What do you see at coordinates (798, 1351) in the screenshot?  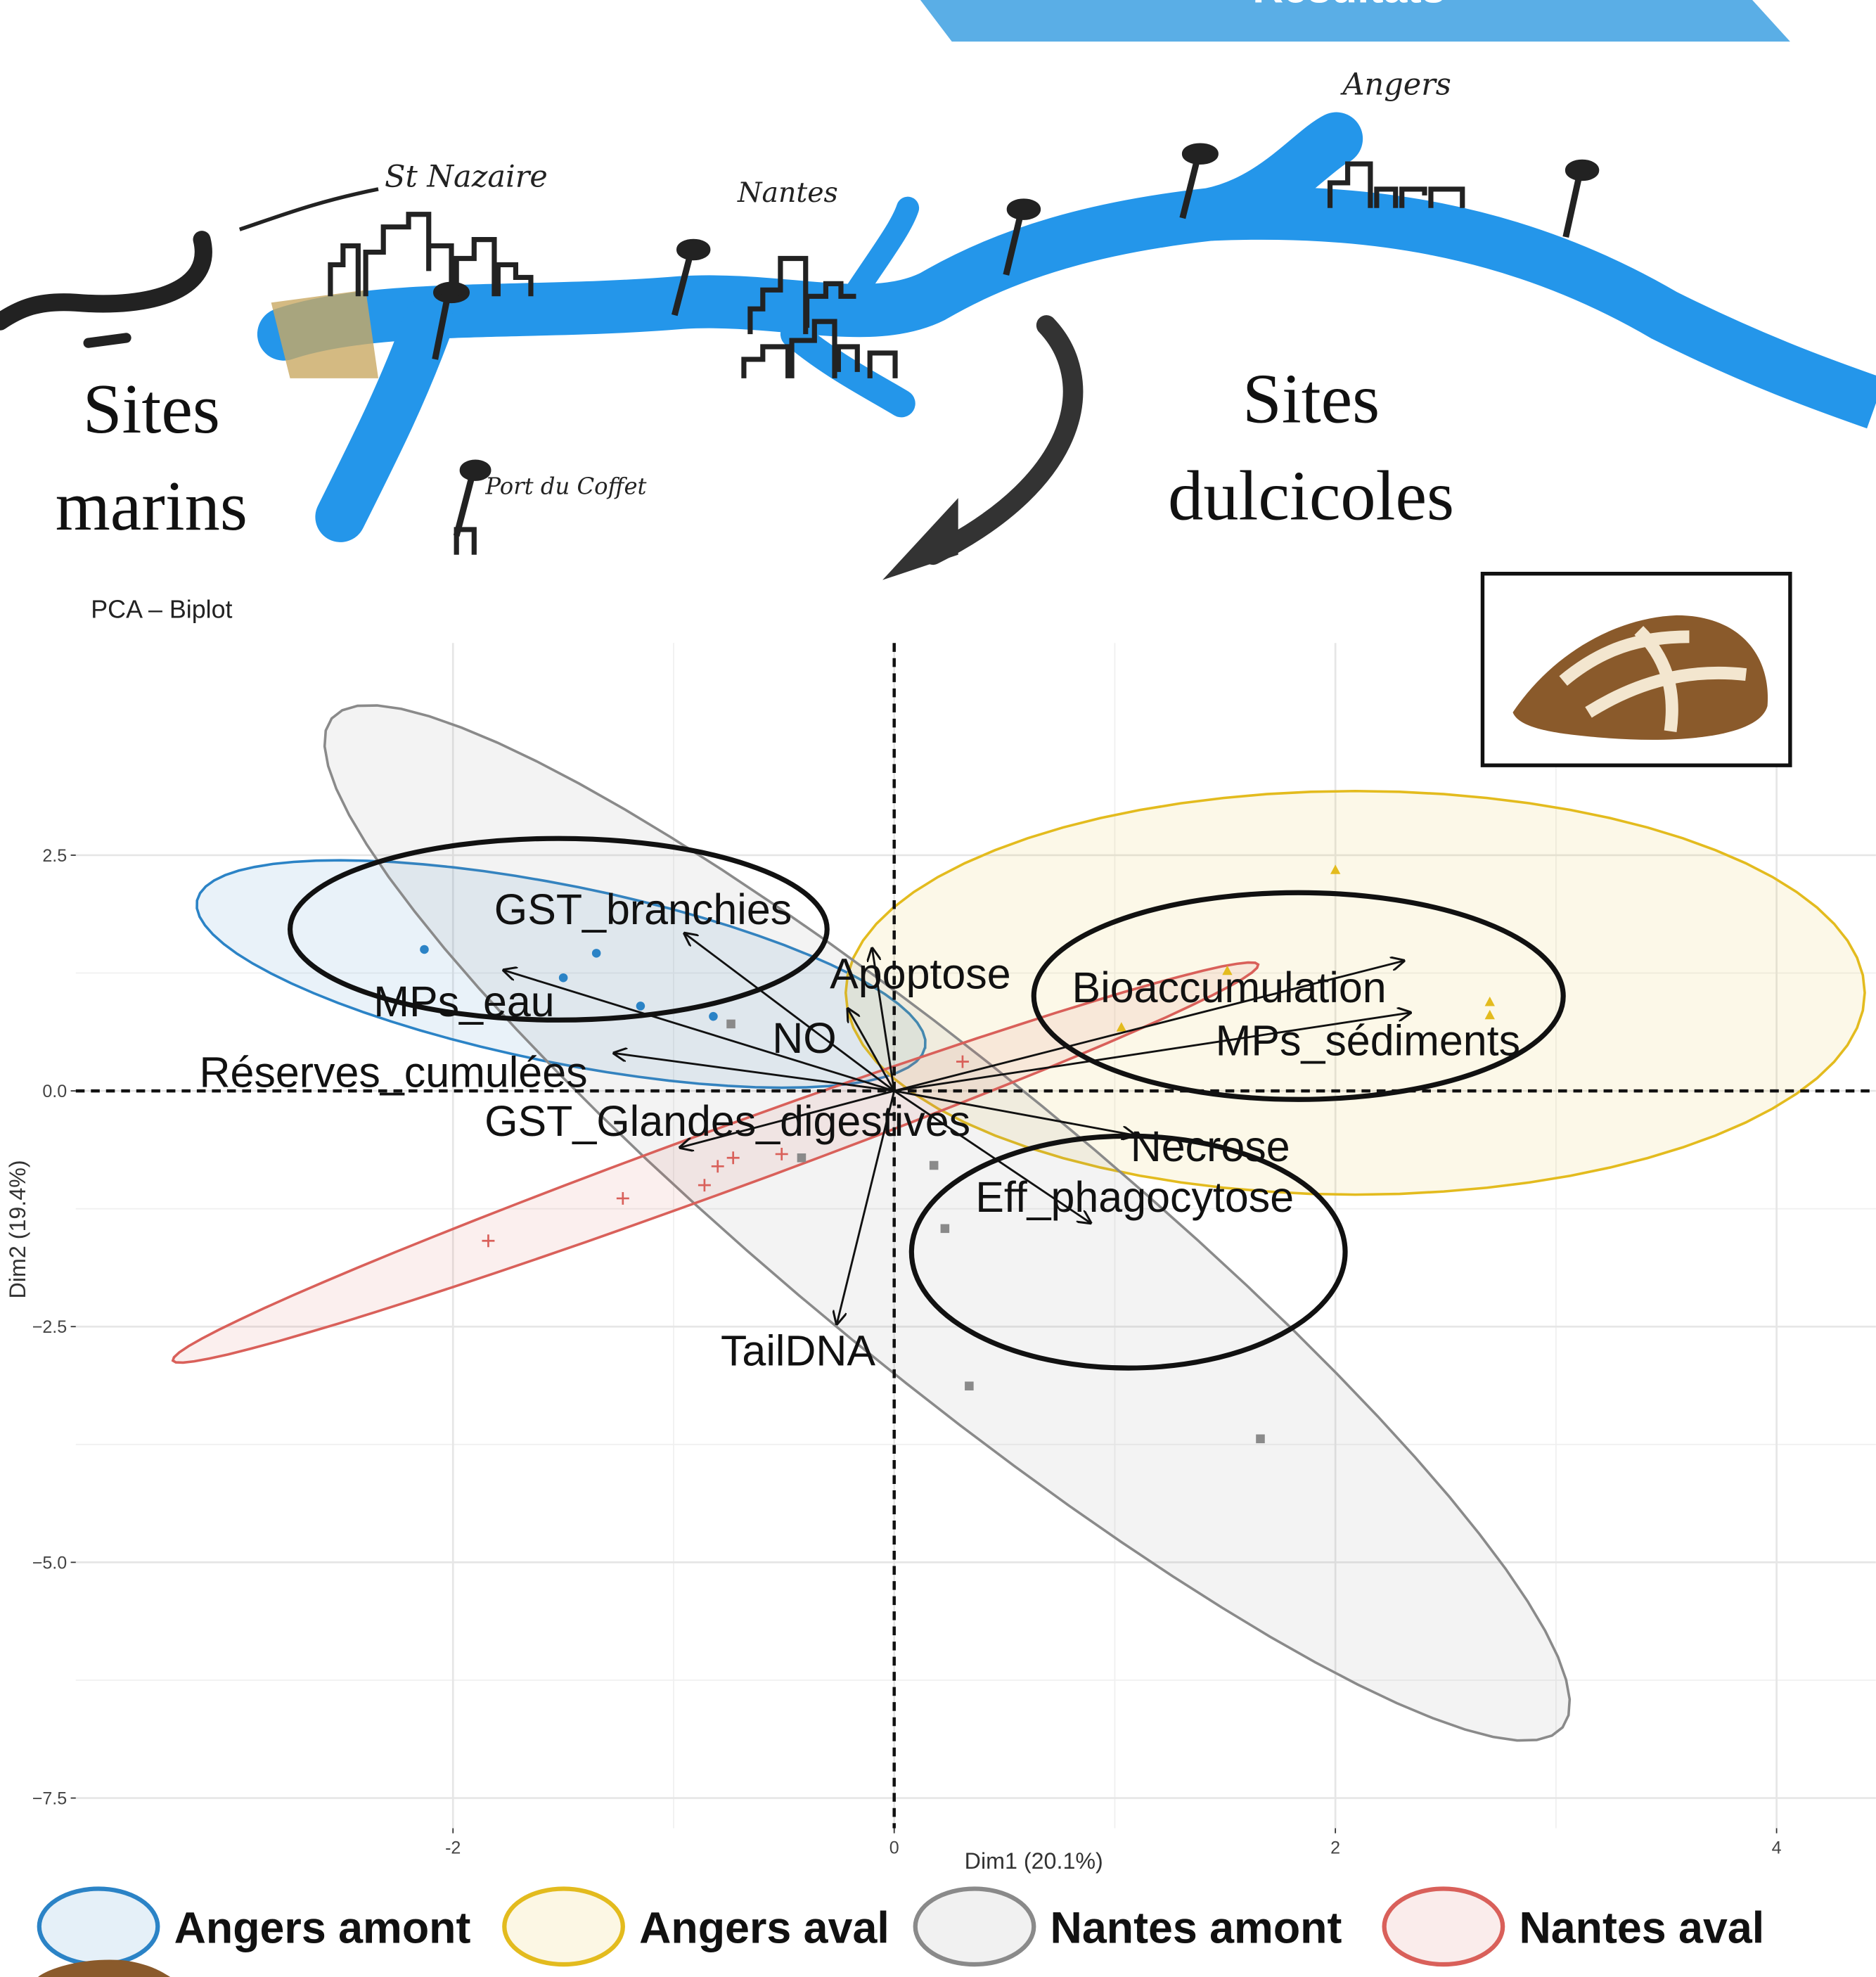 I see `loading-label: TailDNA` at bounding box center [798, 1351].